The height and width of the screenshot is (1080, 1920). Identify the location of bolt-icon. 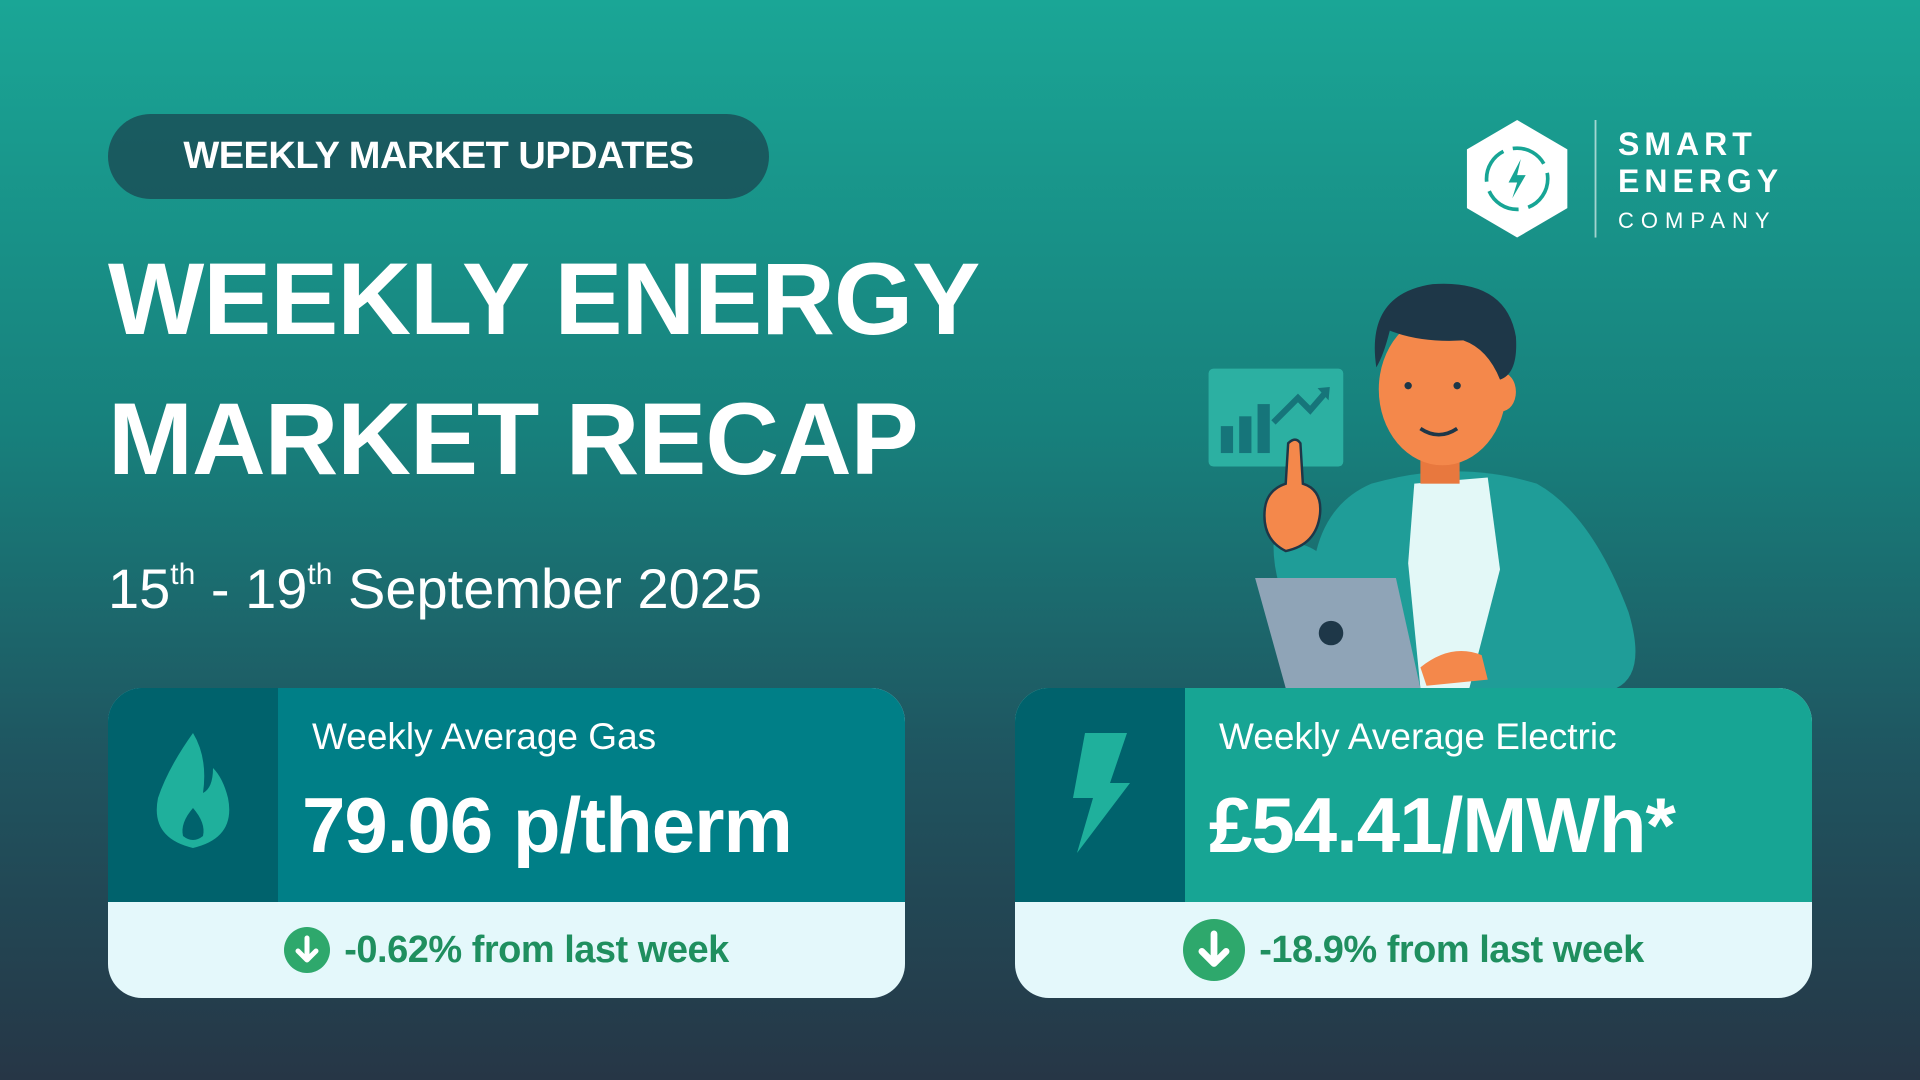
(1101, 793).